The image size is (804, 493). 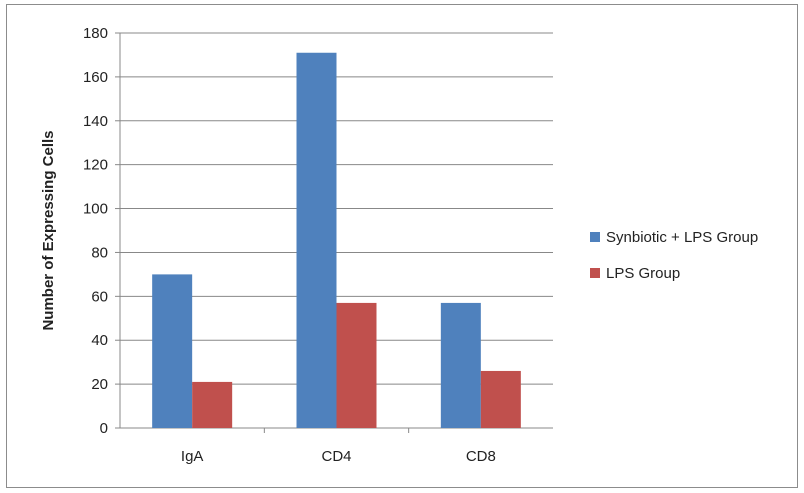 What do you see at coordinates (674, 255) in the screenshot?
I see `legend: Synbiotic + LPS Group LPS Group` at bounding box center [674, 255].